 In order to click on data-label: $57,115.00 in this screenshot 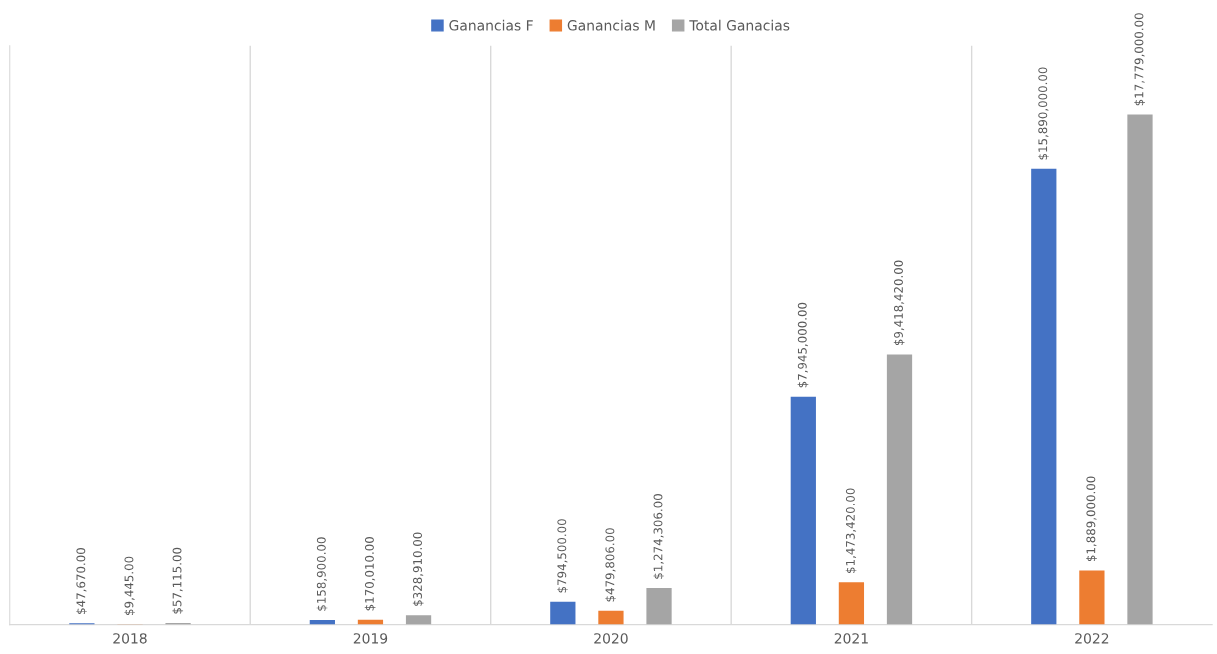, I will do `click(178, 580)`.